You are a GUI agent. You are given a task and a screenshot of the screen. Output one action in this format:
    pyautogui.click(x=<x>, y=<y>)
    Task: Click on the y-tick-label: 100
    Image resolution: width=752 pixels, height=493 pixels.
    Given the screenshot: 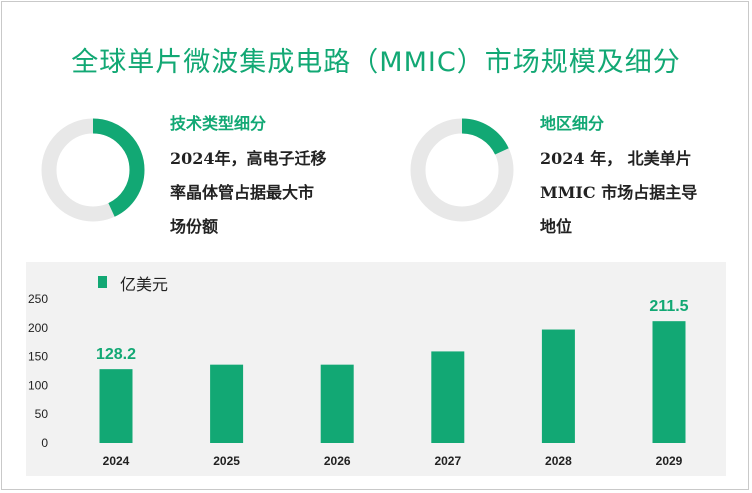 What is the action you would take?
    pyautogui.click(x=38, y=385)
    